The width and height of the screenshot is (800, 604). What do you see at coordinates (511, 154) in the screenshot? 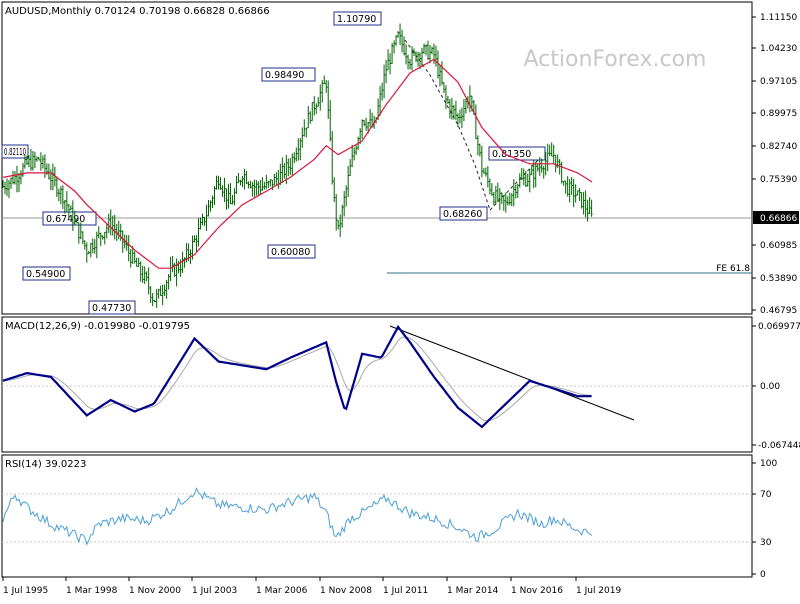
I see `swing-label-081350: 0.81350` at bounding box center [511, 154].